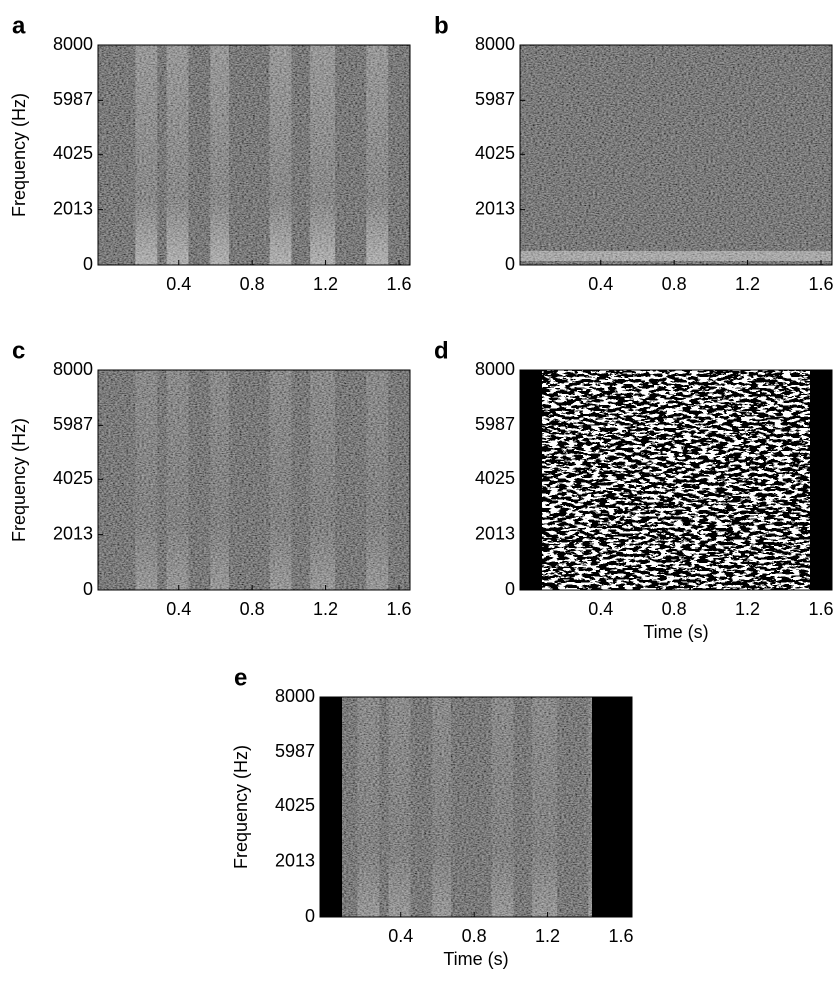  I want to click on panel-label: d, so click(441, 350).